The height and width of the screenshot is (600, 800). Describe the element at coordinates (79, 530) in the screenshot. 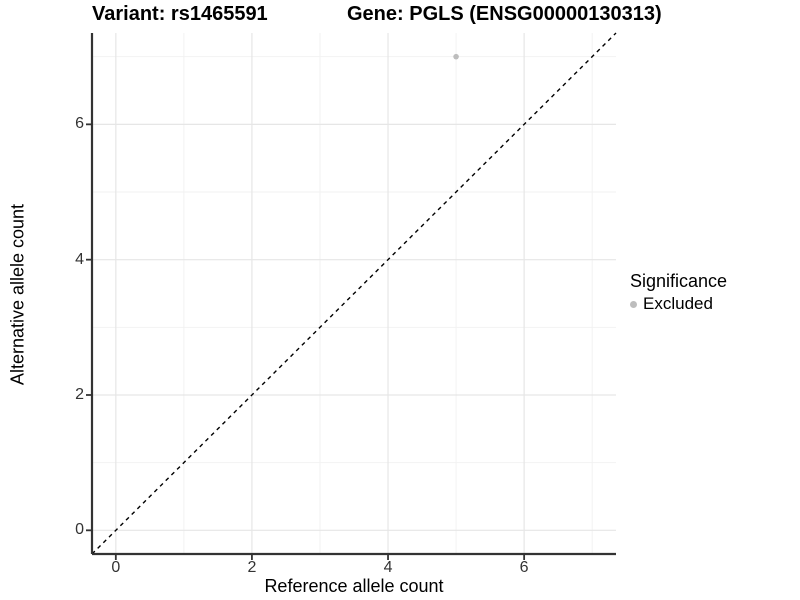

I see `y-tick-label: 0` at that location.